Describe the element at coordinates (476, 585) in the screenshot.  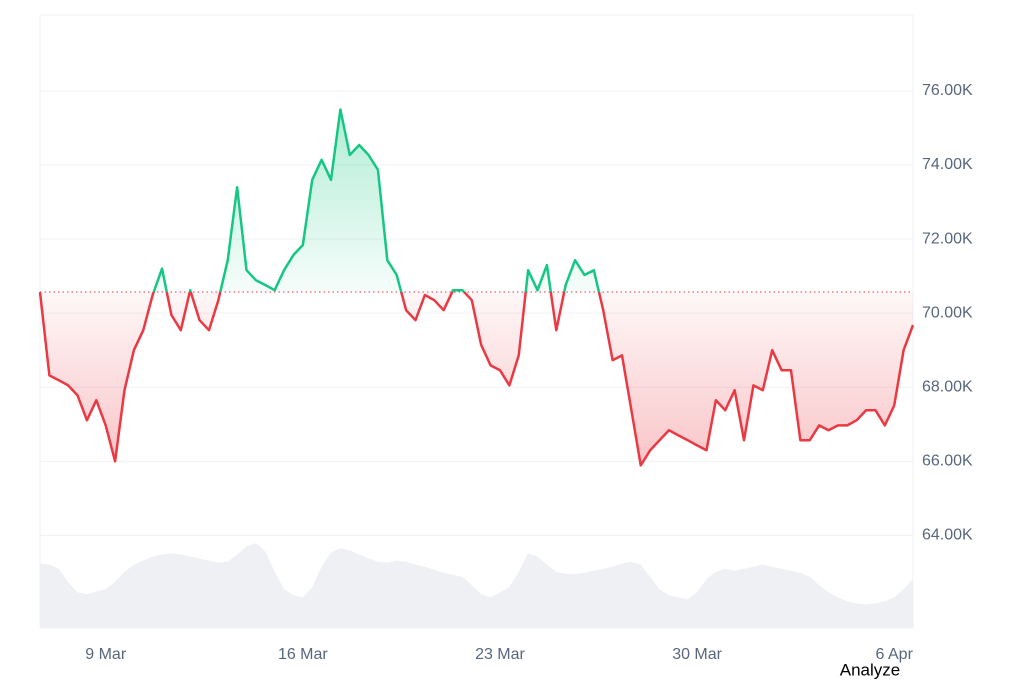
I see `volume-area` at that location.